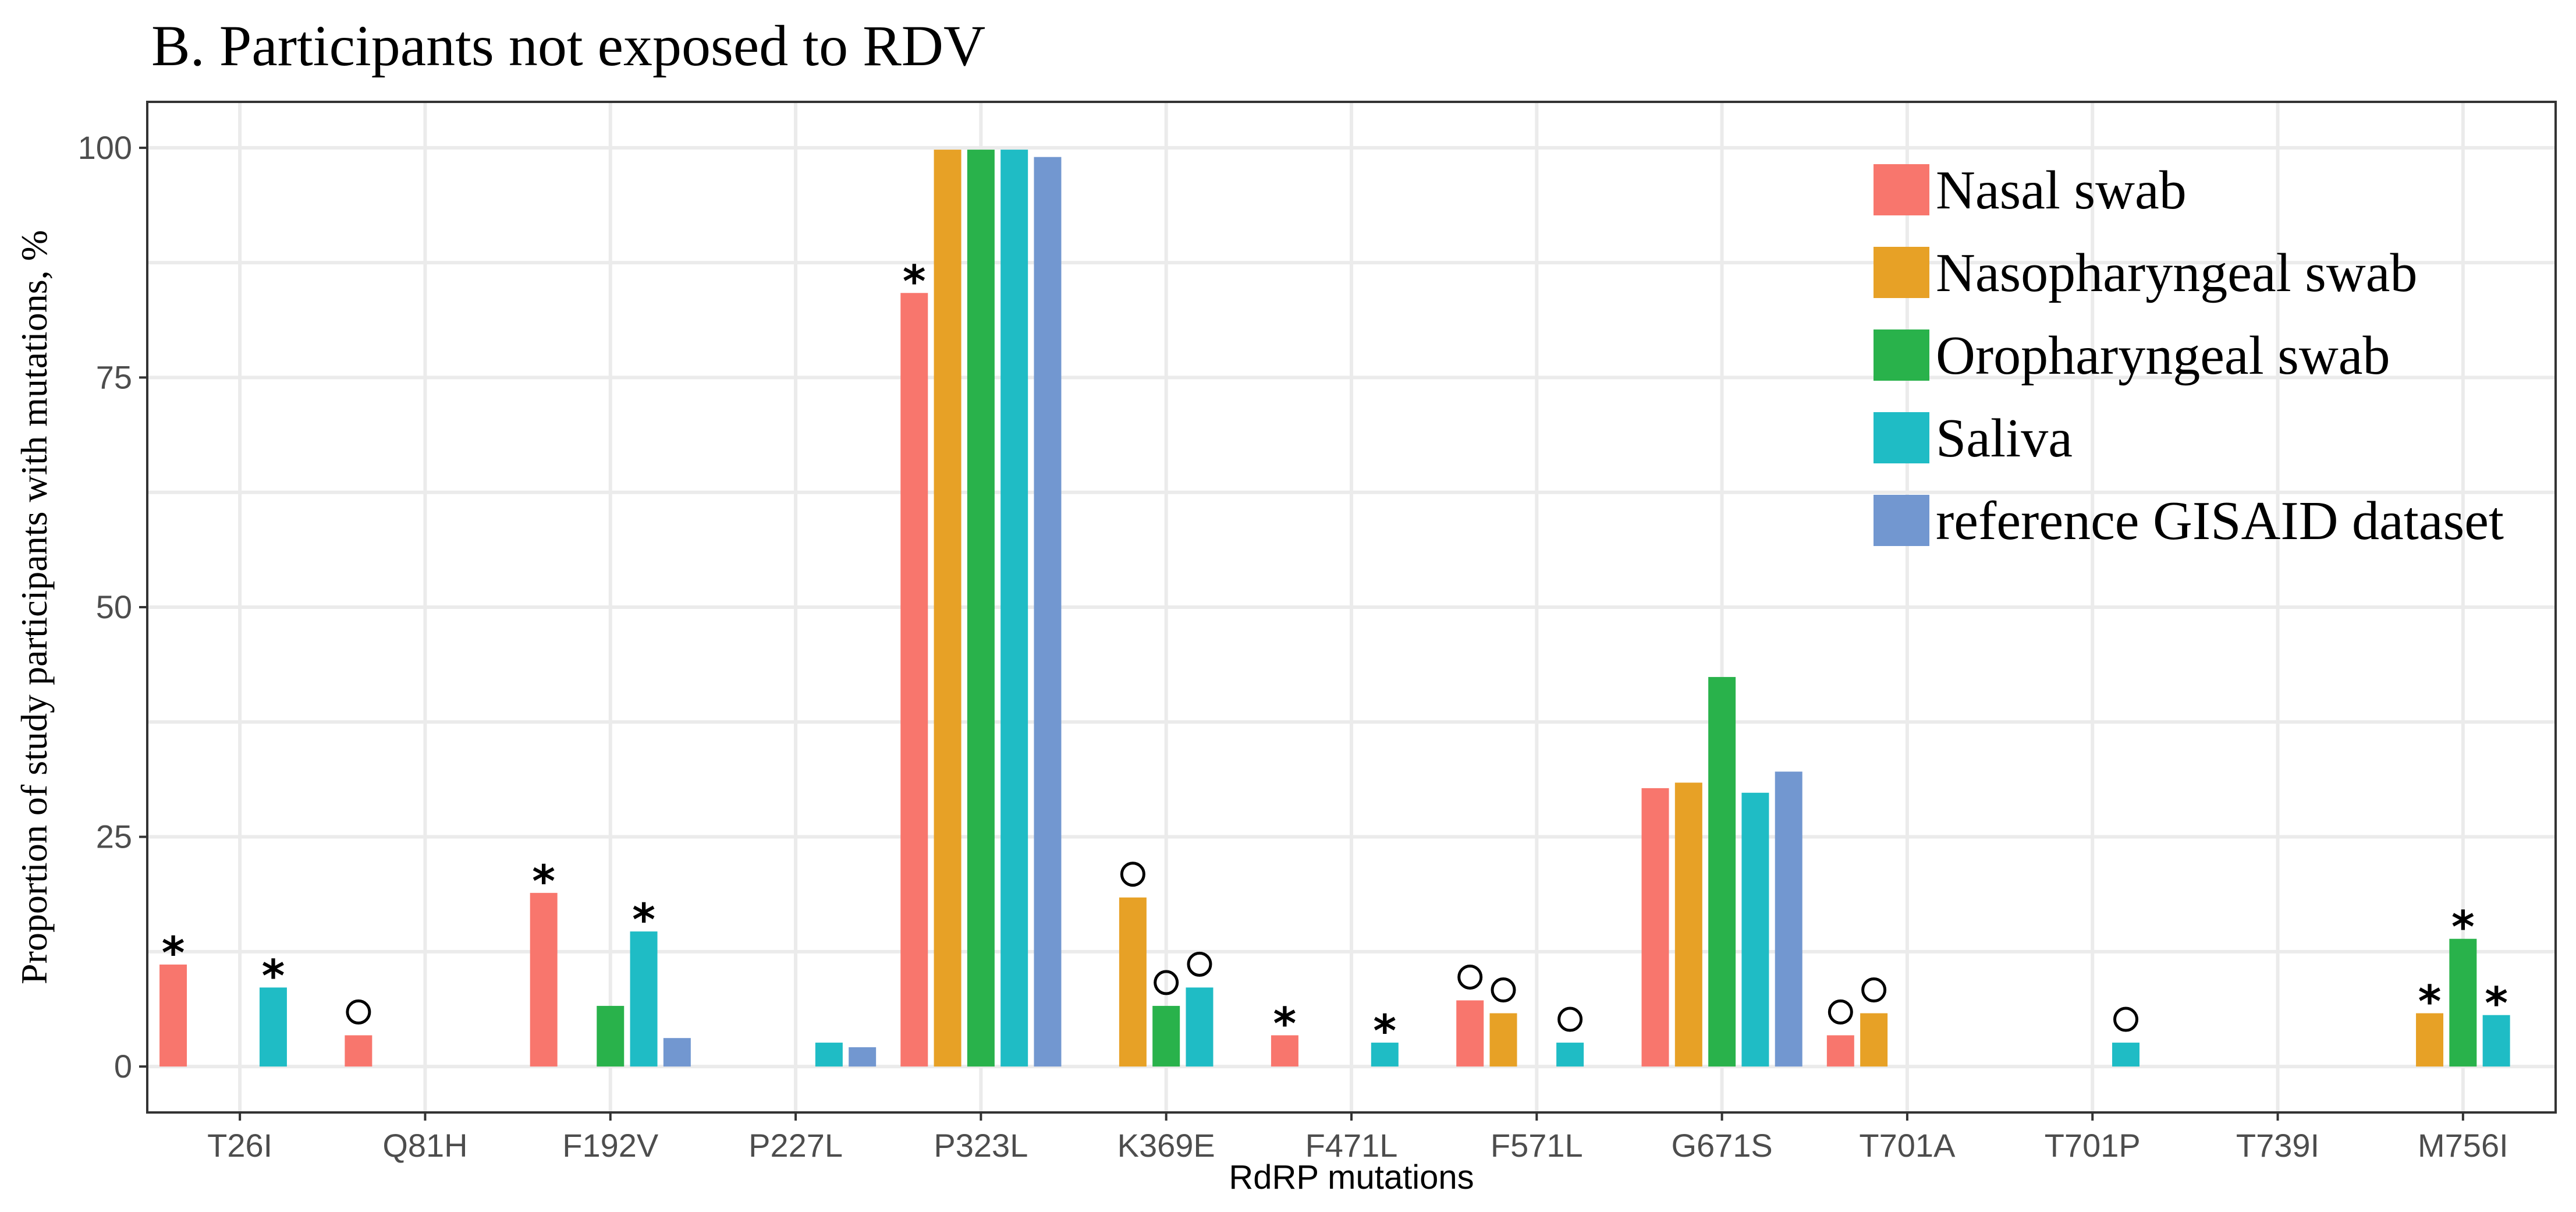  What do you see at coordinates (240, 1145) in the screenshot?
I see `x-tick-label: T26I` at bounding box center [240, 1145].